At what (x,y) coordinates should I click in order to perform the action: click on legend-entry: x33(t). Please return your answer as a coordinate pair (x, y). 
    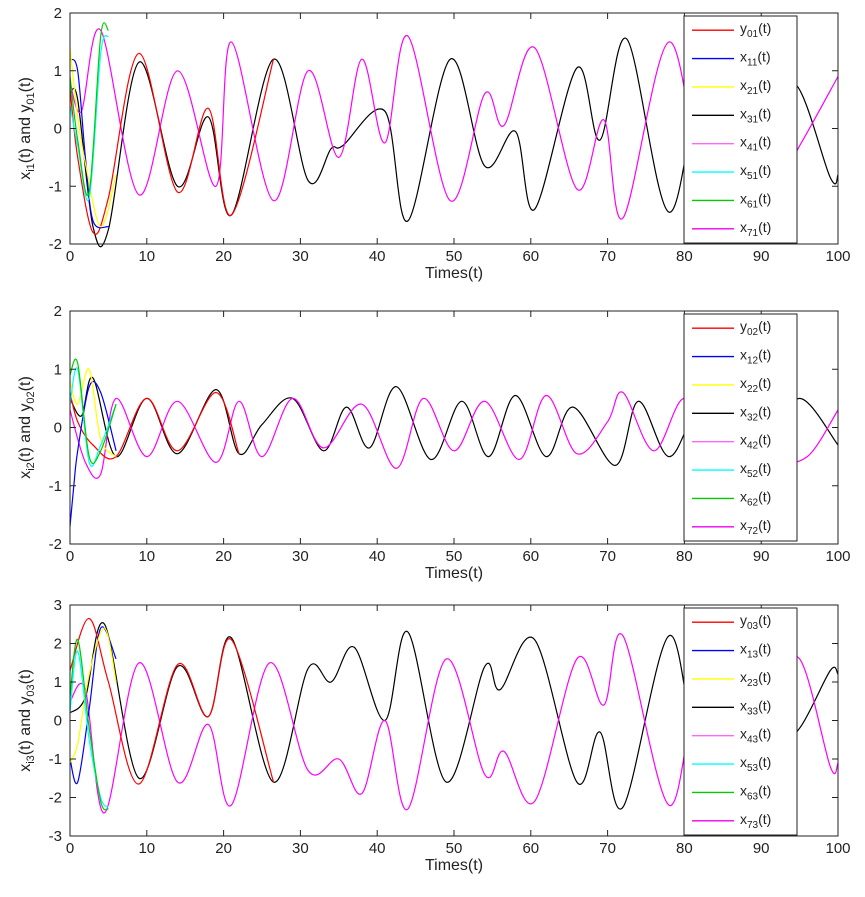
    Looking at the image, I should click on (755, 707).